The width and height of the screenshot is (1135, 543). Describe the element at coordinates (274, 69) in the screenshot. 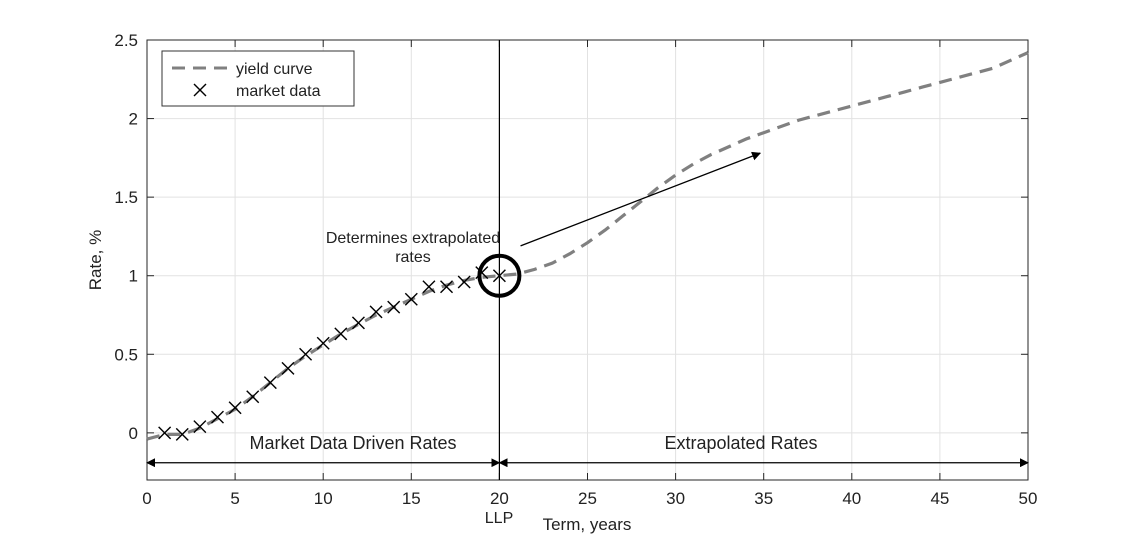

I see `legend-yield-curve-label: yield curve` at that location.